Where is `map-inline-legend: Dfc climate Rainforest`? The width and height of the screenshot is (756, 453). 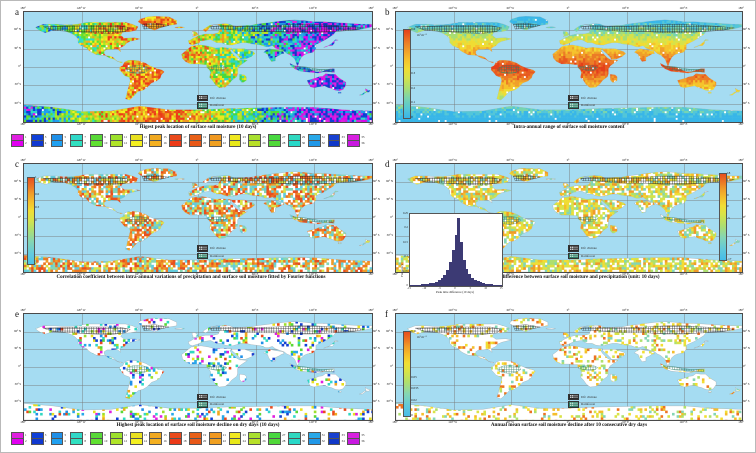
map-inline-legend: Dfc climate Rainforest is located at coordinates (211, 252).